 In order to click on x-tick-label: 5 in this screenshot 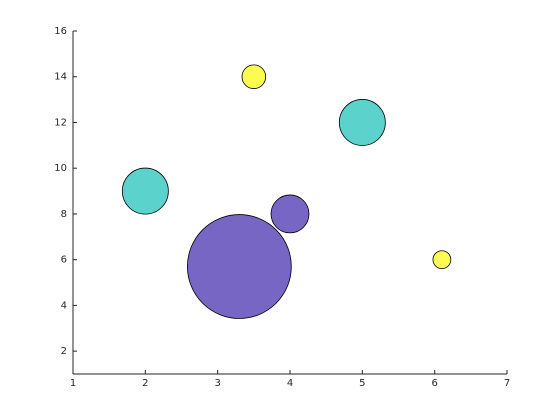, I will do `click(362, 383)`.